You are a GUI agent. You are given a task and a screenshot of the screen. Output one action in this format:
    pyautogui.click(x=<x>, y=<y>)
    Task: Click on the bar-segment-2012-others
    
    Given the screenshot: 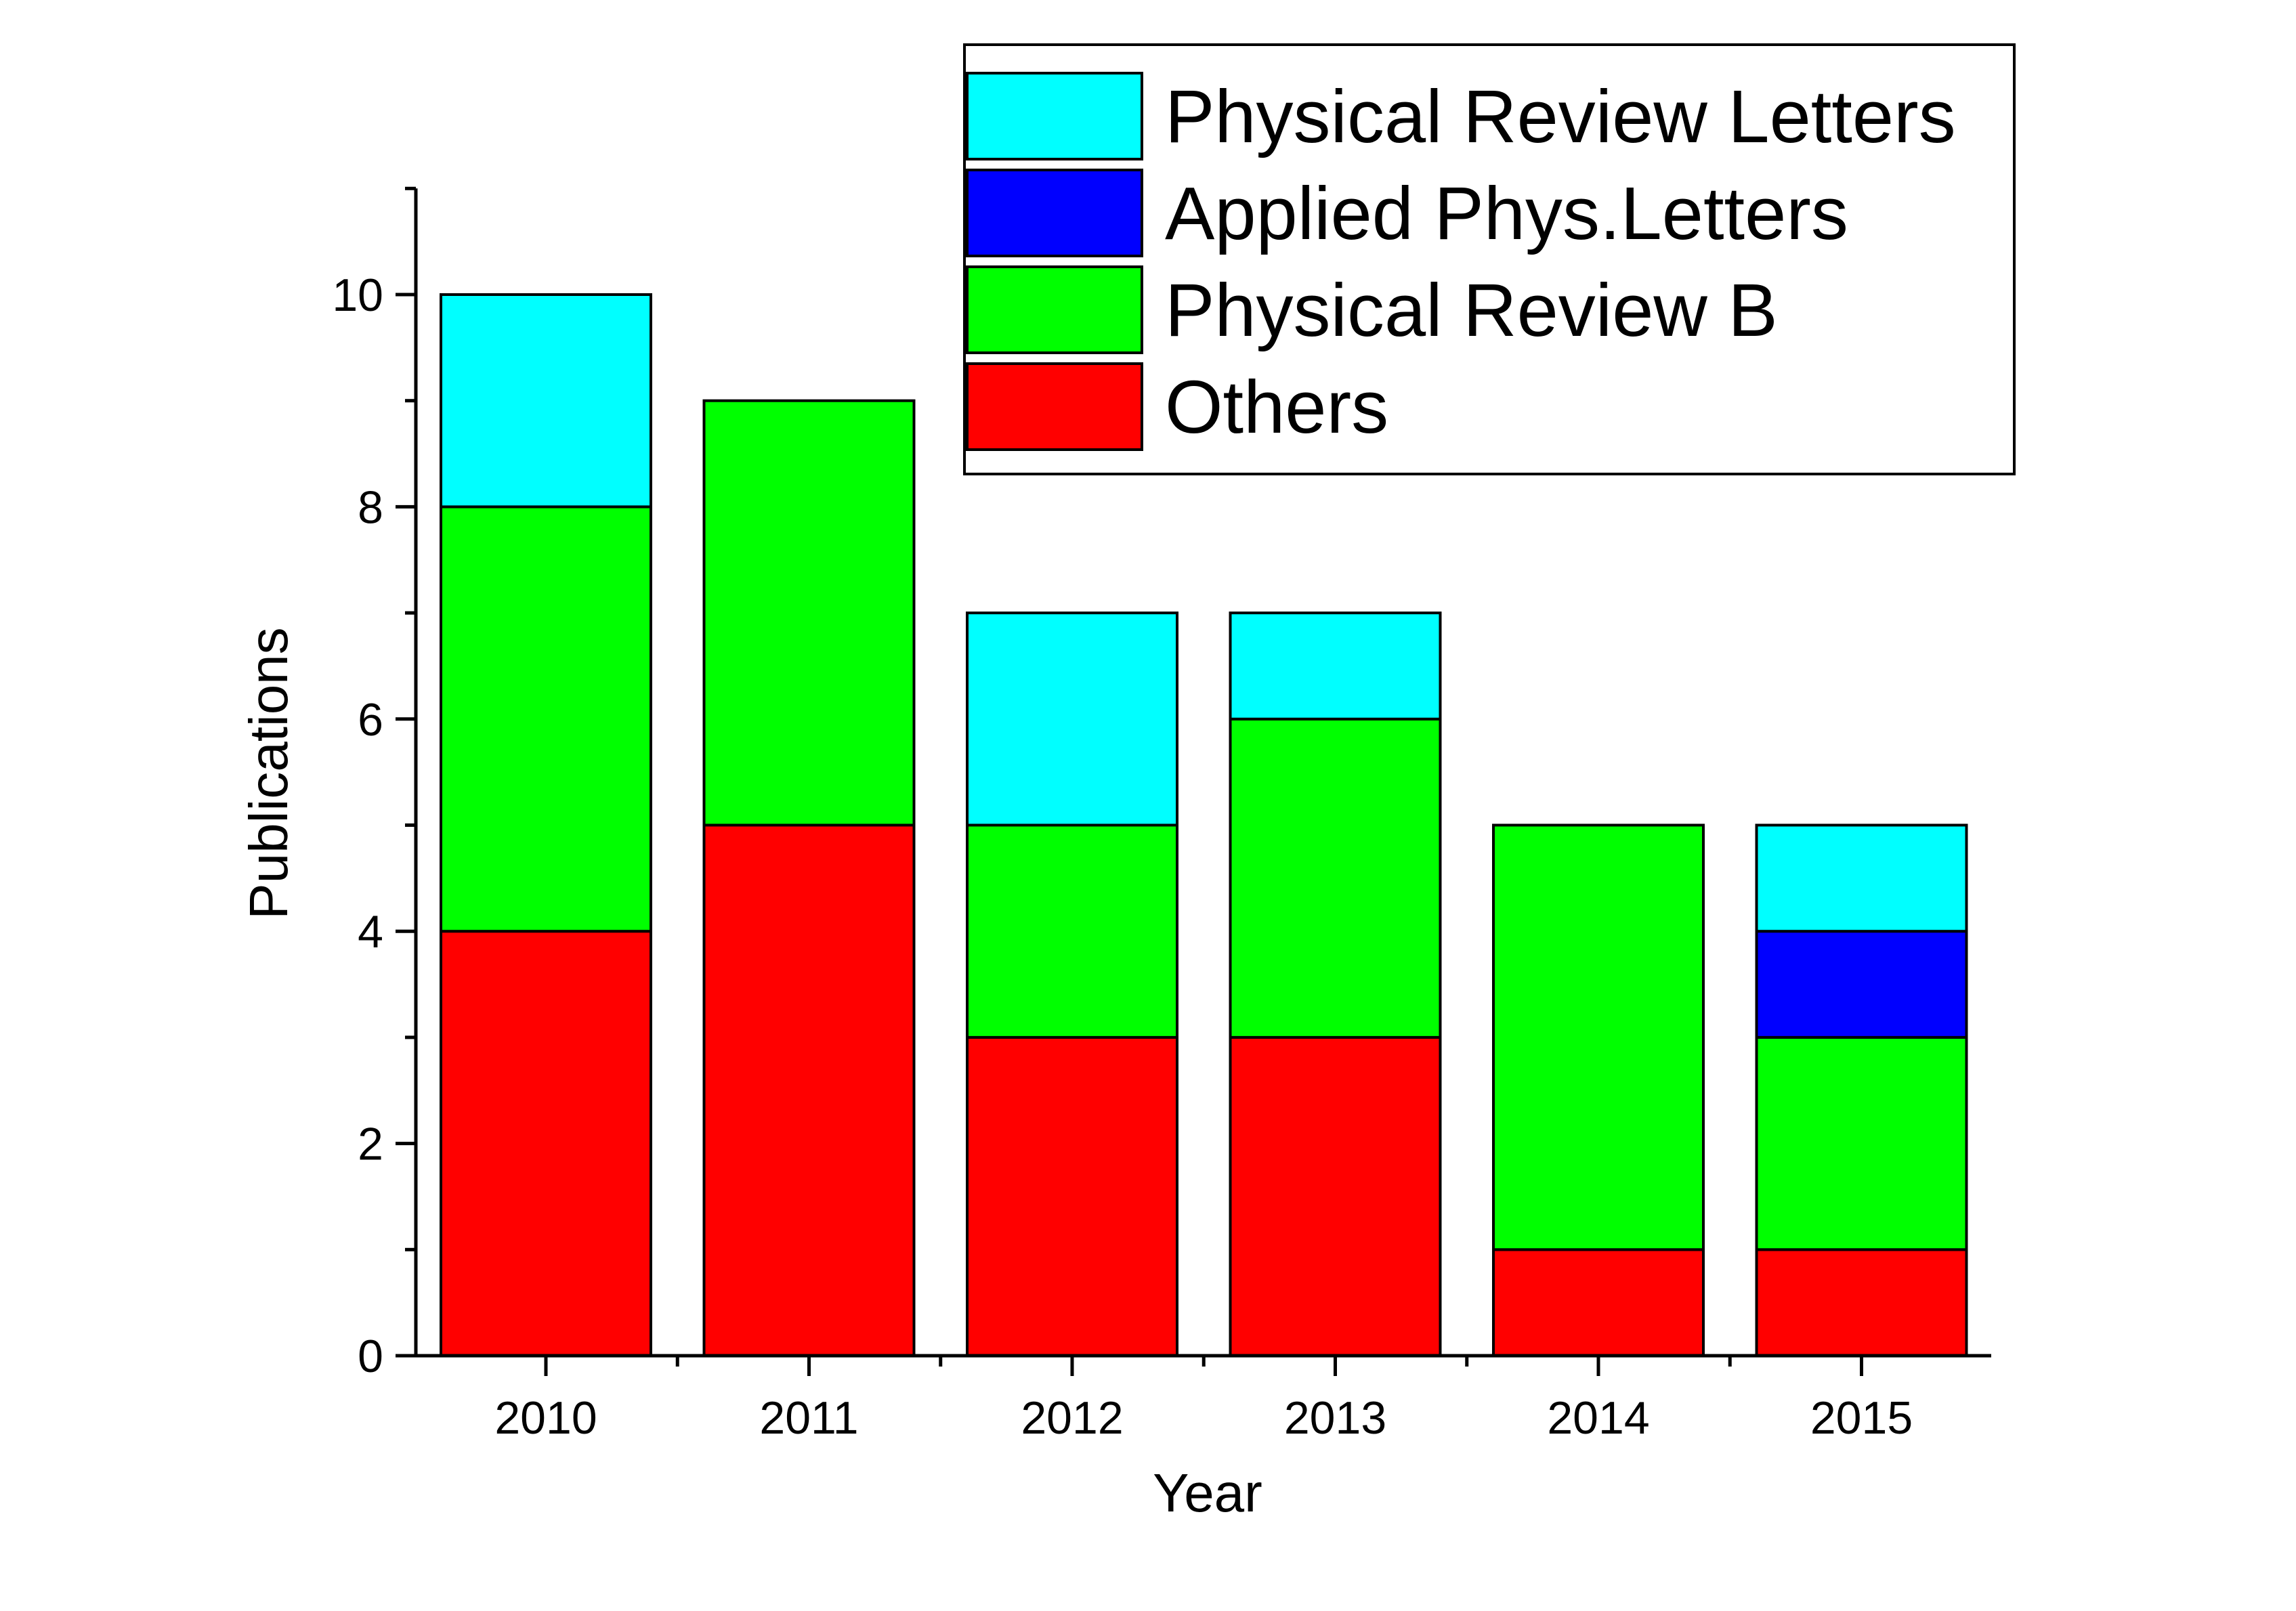 What is the action you would take?
    pyautogui.click(x=1072, y=1196)
    